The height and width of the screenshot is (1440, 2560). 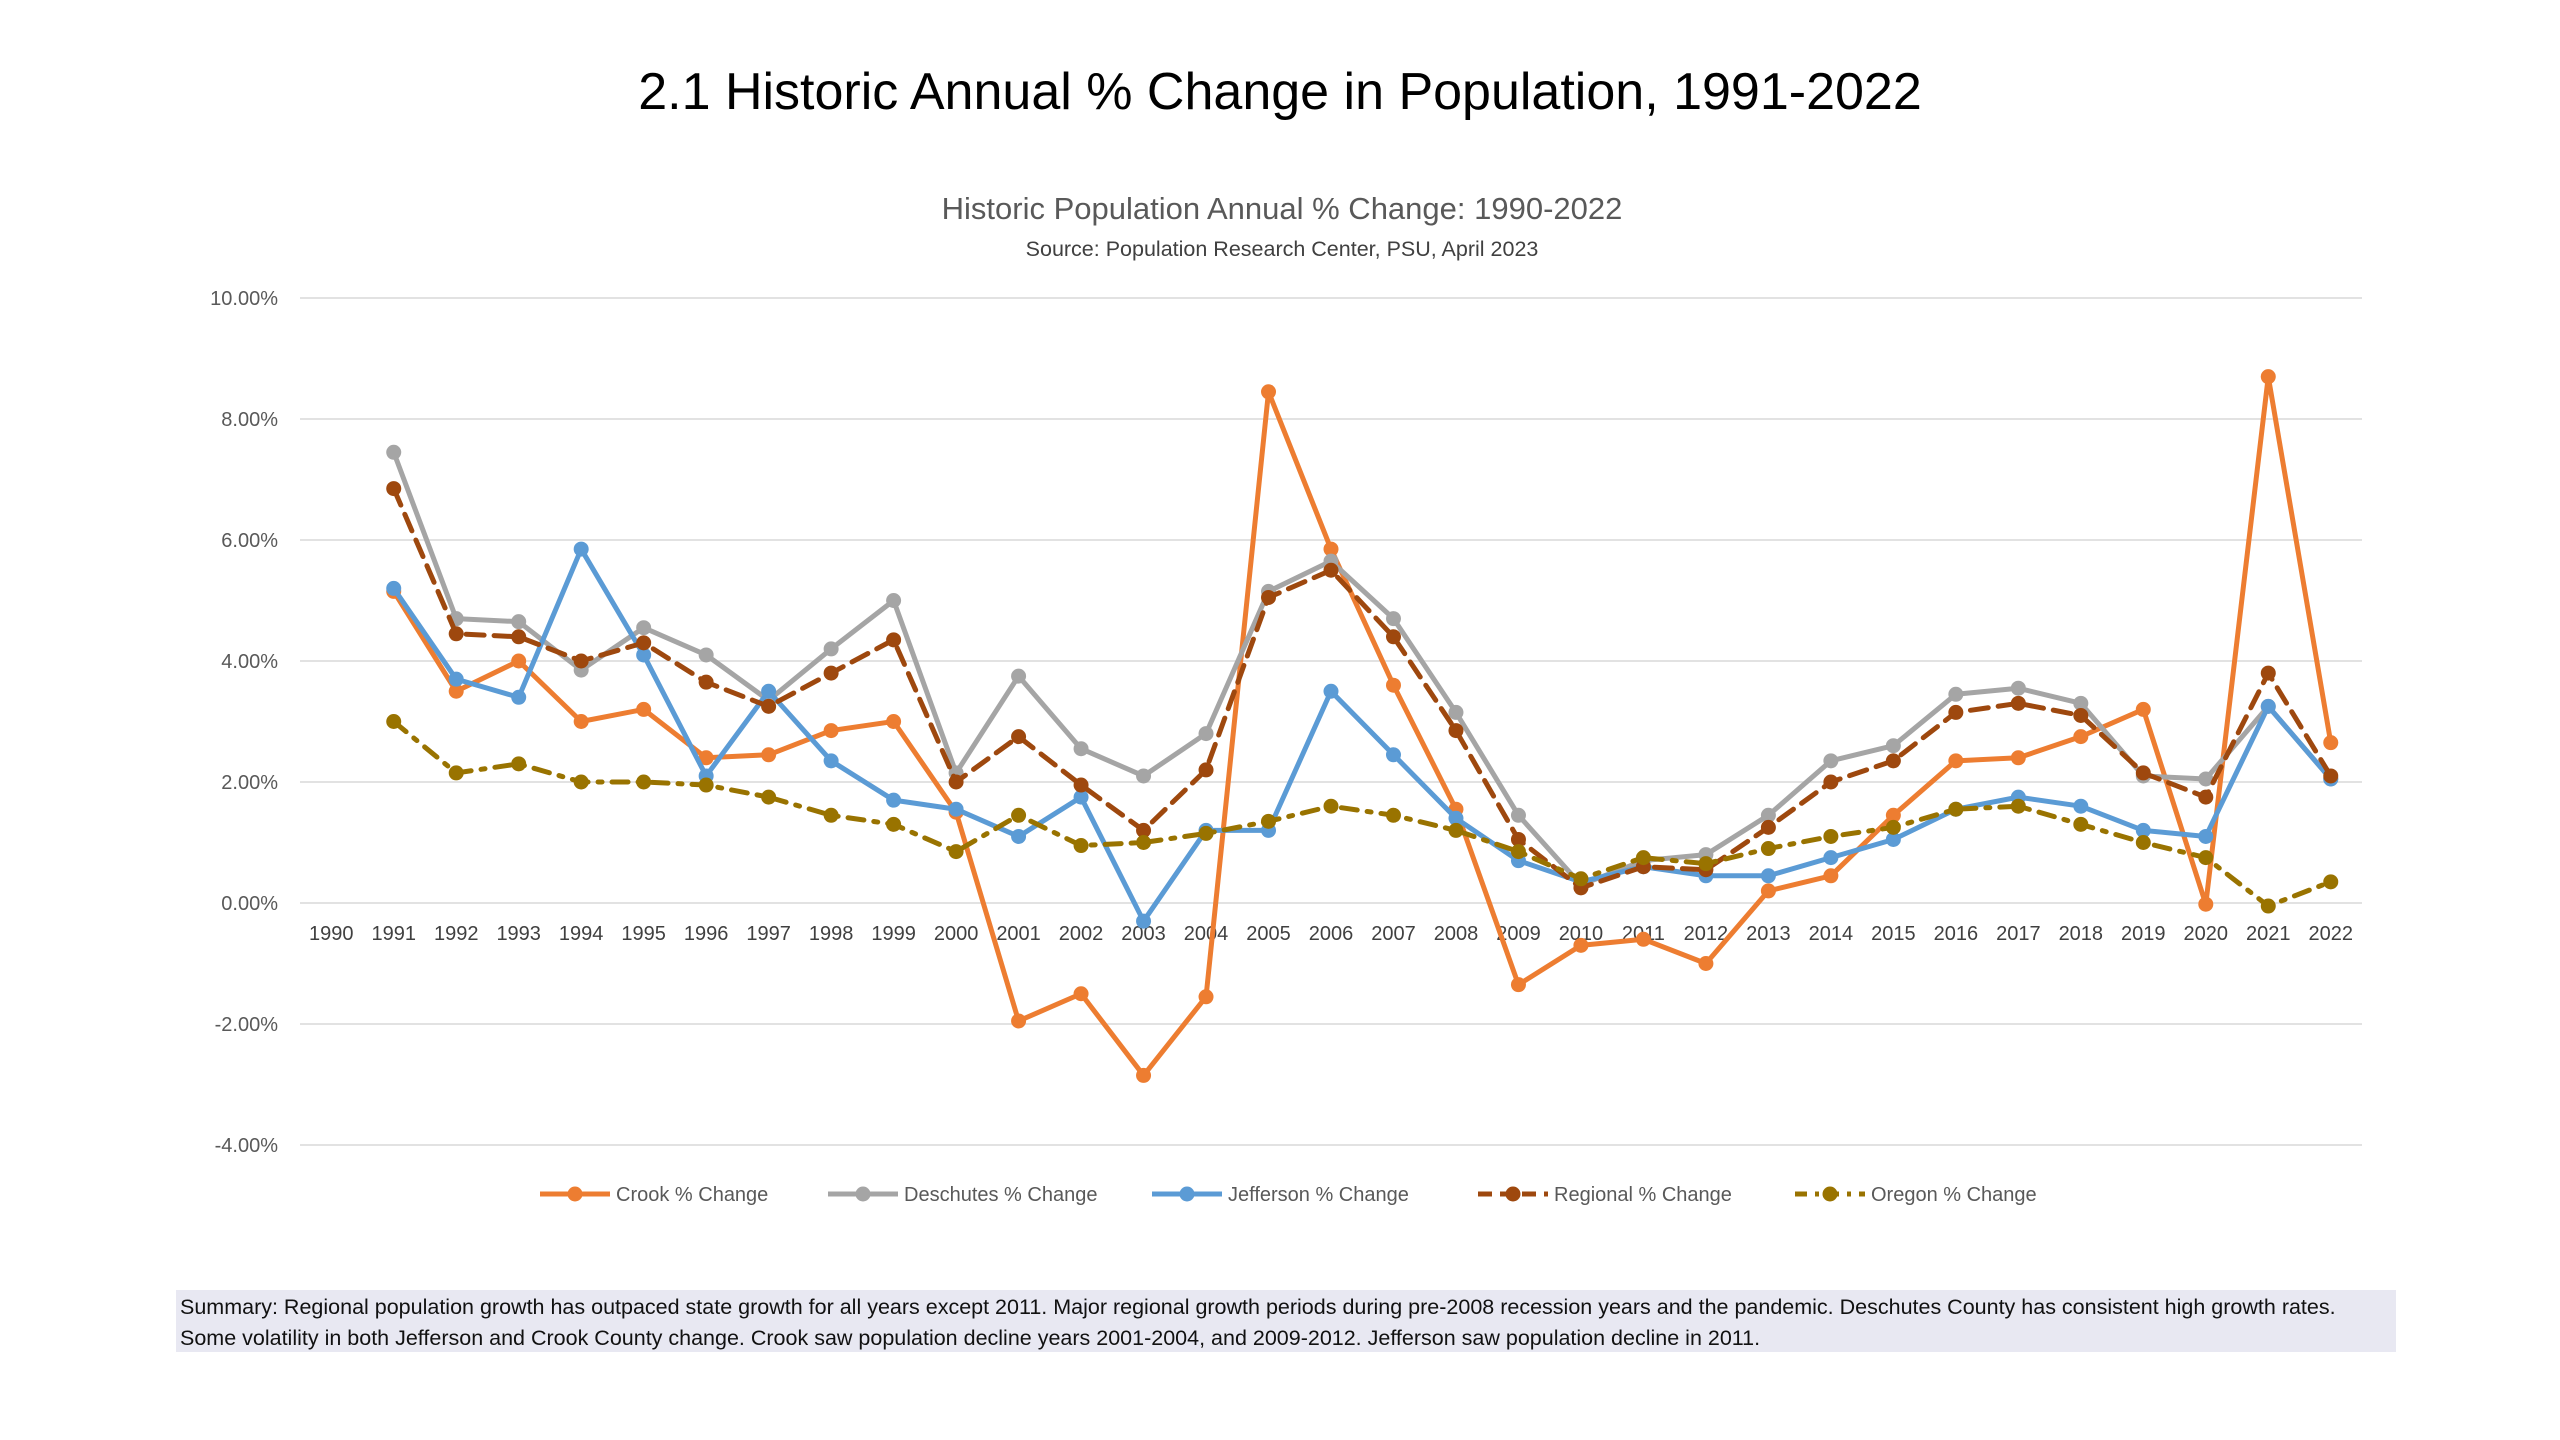 What do you see at coordinates (1643, 1195) in the screenshot?
I see `legend-label: Regional % Change` at bounding box center [1643, 1195].